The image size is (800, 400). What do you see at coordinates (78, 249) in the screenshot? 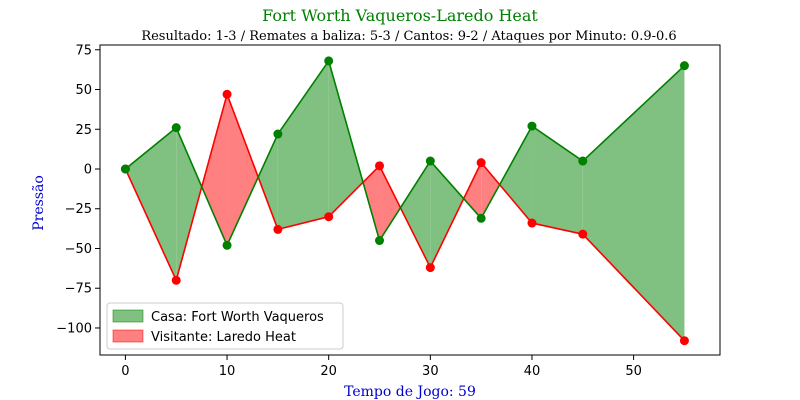
I see `y-tick-label: −50` at bounding box center [78, 249].